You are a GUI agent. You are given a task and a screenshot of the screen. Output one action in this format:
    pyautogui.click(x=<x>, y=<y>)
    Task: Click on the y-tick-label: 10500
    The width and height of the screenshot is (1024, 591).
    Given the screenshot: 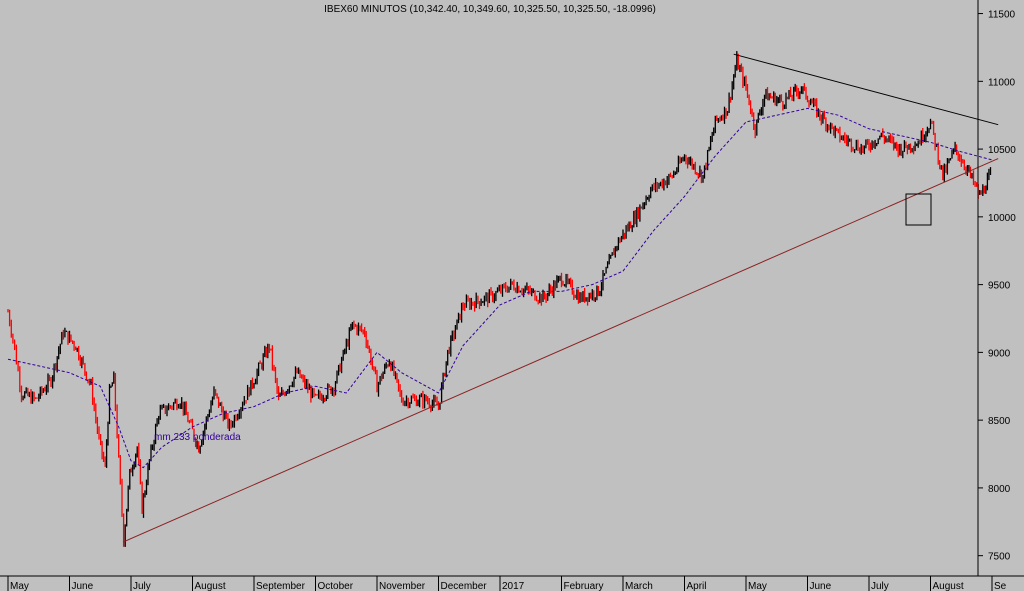 What is the action you would take?
    pyautogui.click(x=1002, y=150)
    